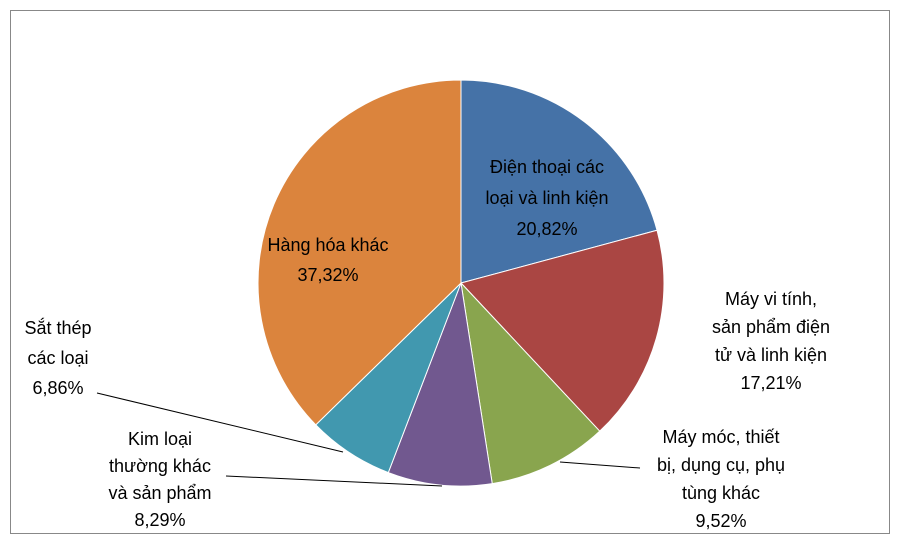 Image resolution: width=901 pixels, height=544 pixels. I want to click on value-label: 6,86%, so click(57, 388).